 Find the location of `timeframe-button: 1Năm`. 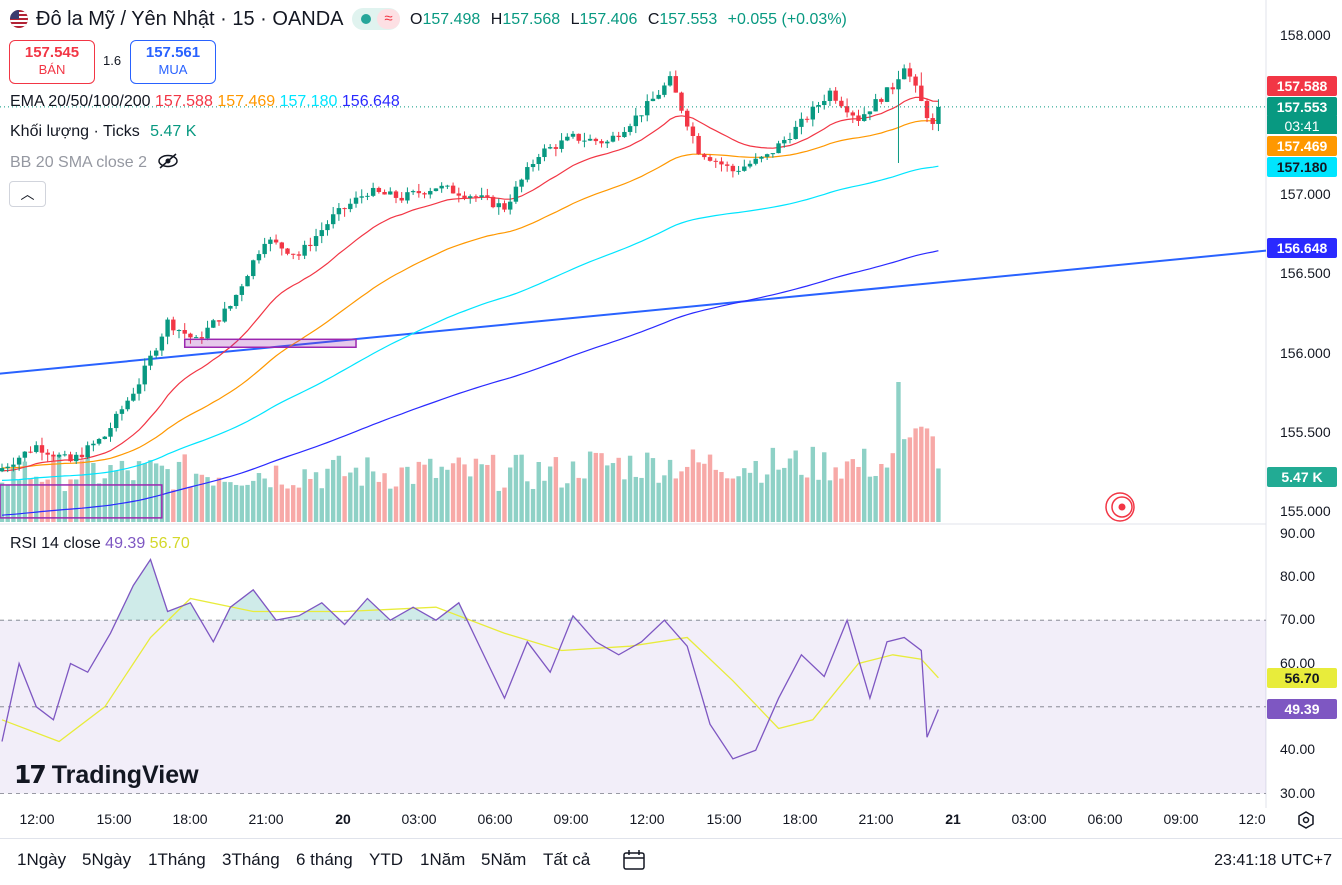

timeframe-button: 1Năm is located at coordinates (443, 859).